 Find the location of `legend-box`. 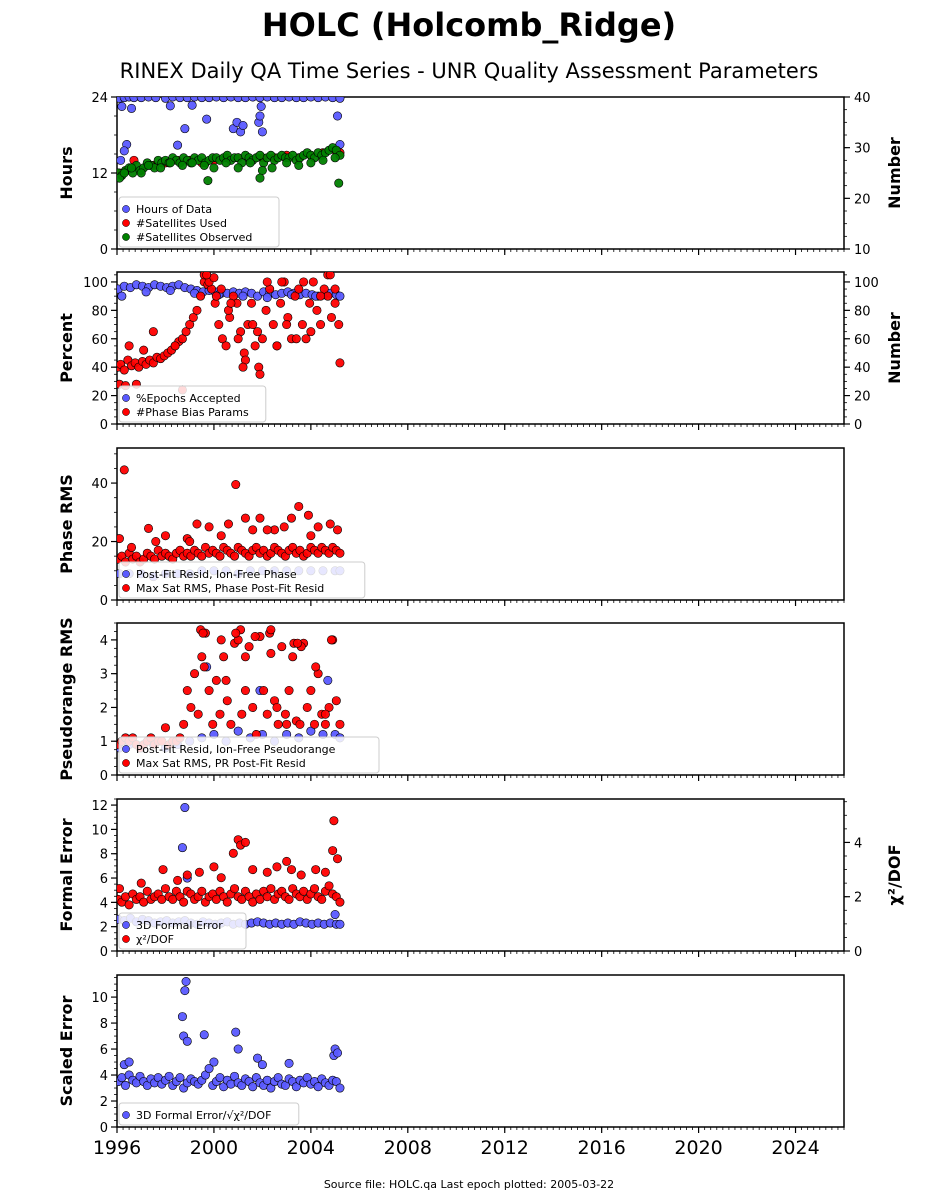

legend-box is located at coordinates (242, 580).